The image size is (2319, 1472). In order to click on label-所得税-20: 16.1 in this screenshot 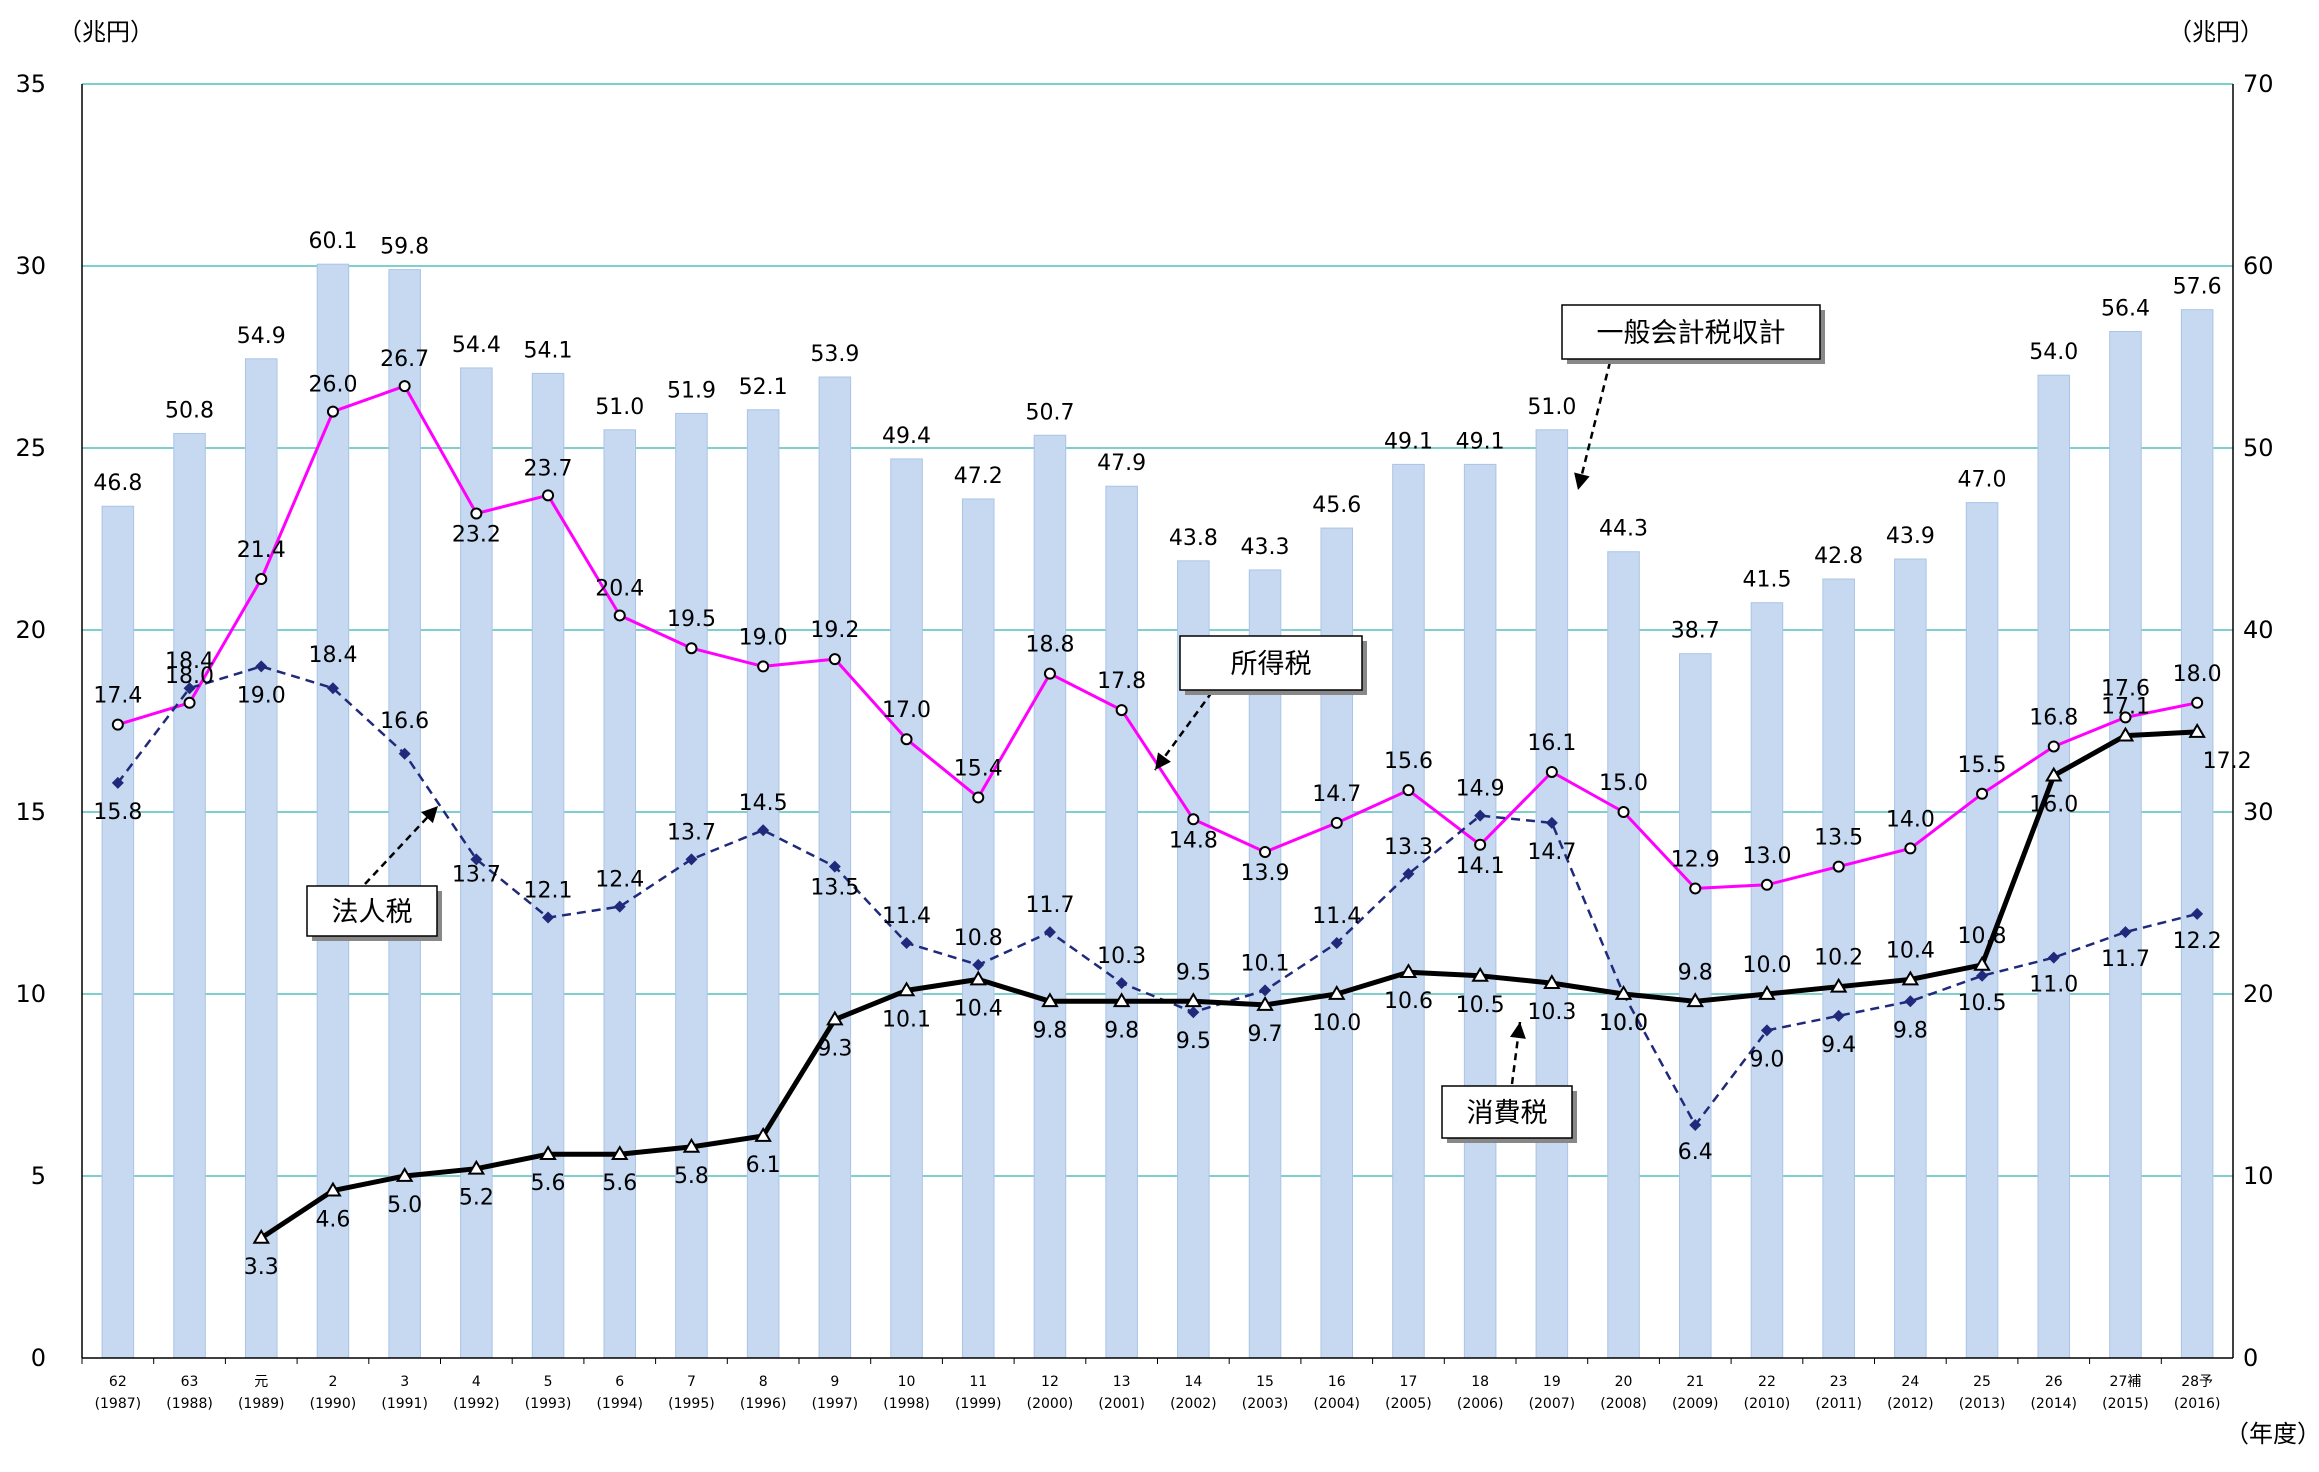, I will do `click(1551, 743)`.